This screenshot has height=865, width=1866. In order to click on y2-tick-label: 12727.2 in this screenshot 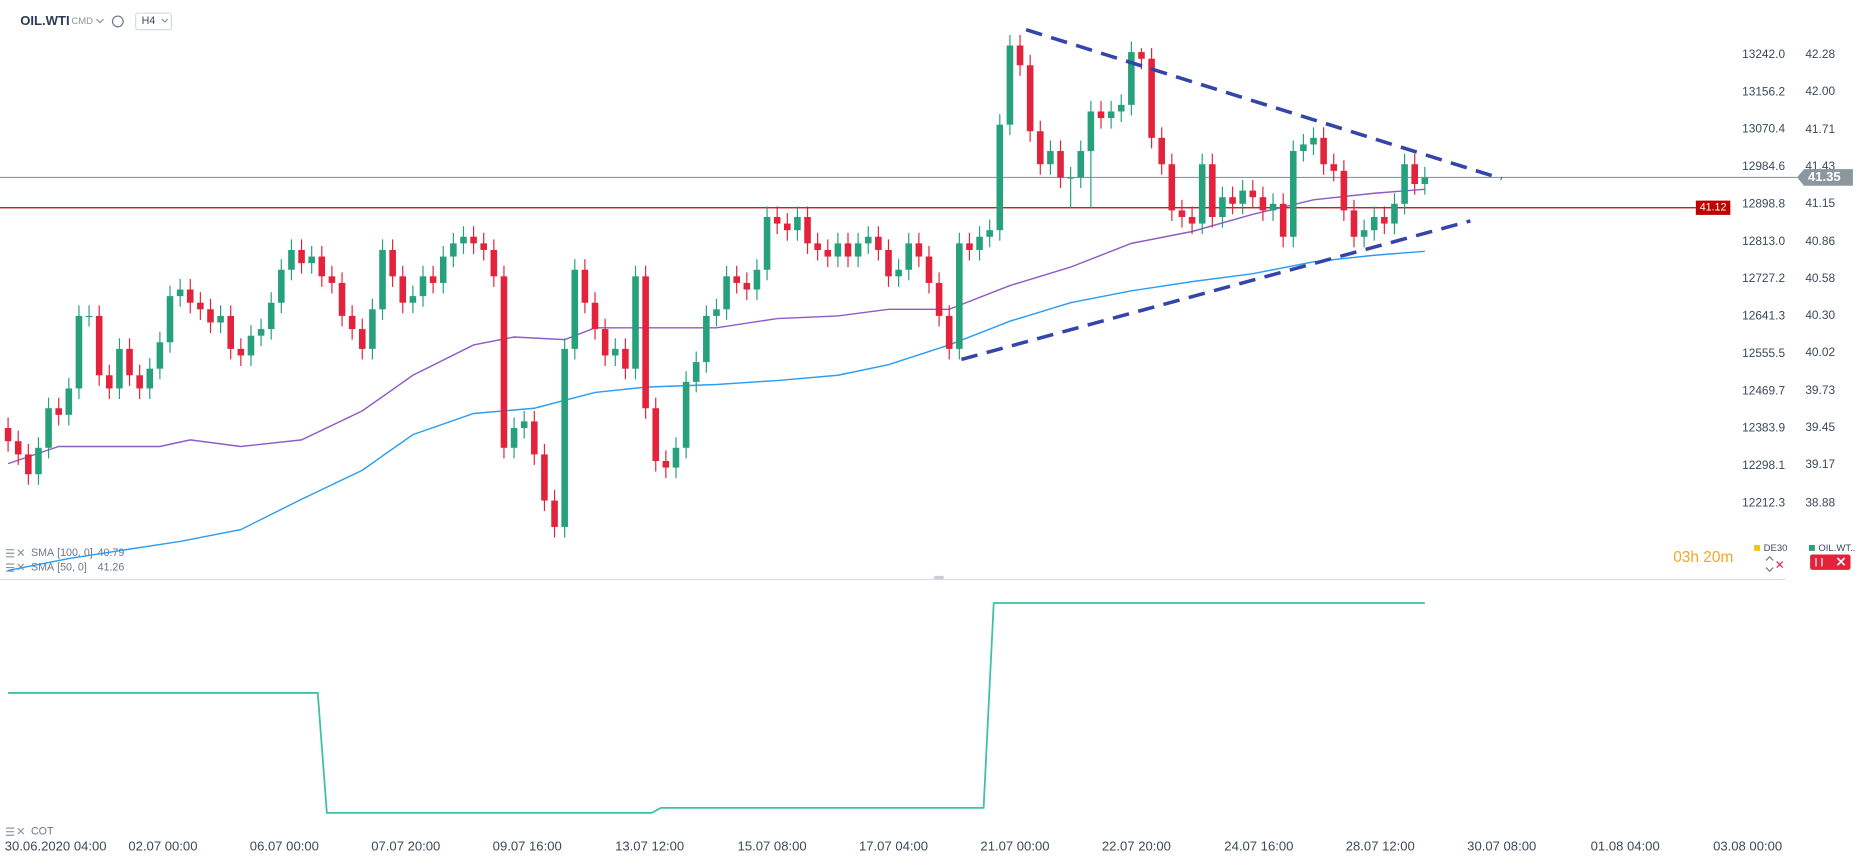, I will do `click(1763, 278)`.